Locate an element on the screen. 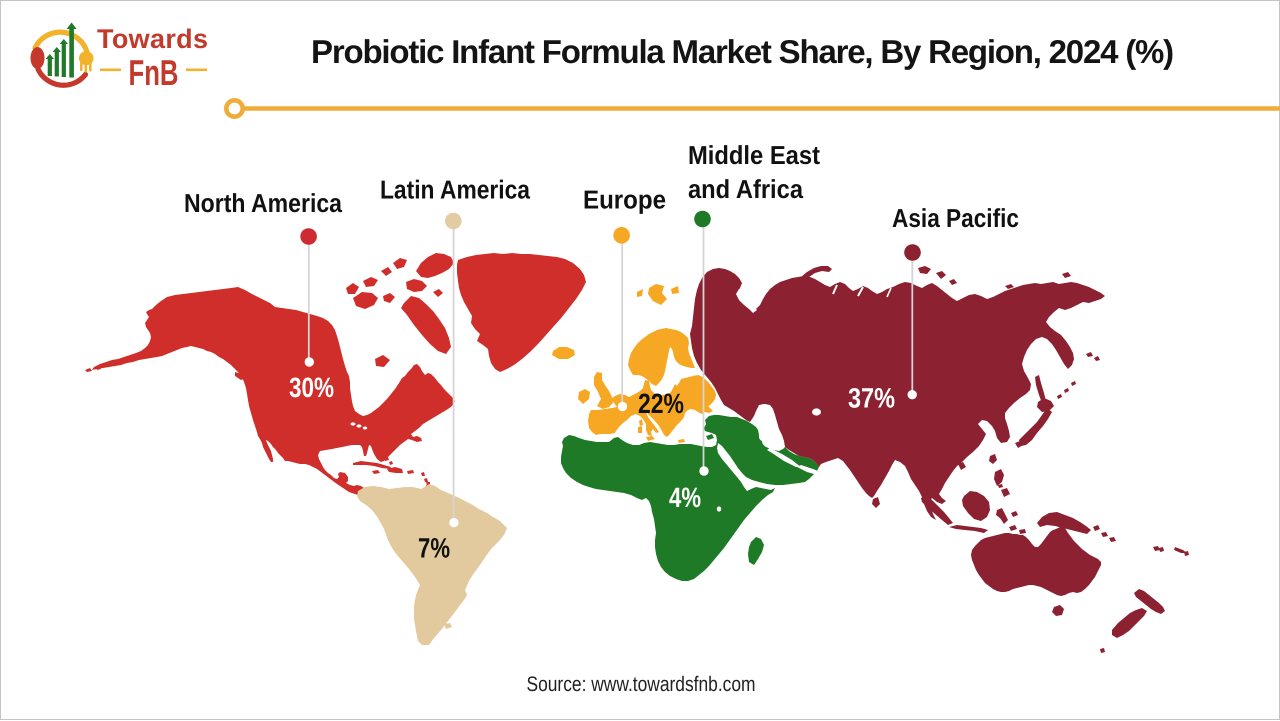  svg-text: Middle East is located at coordinates (754, 155).